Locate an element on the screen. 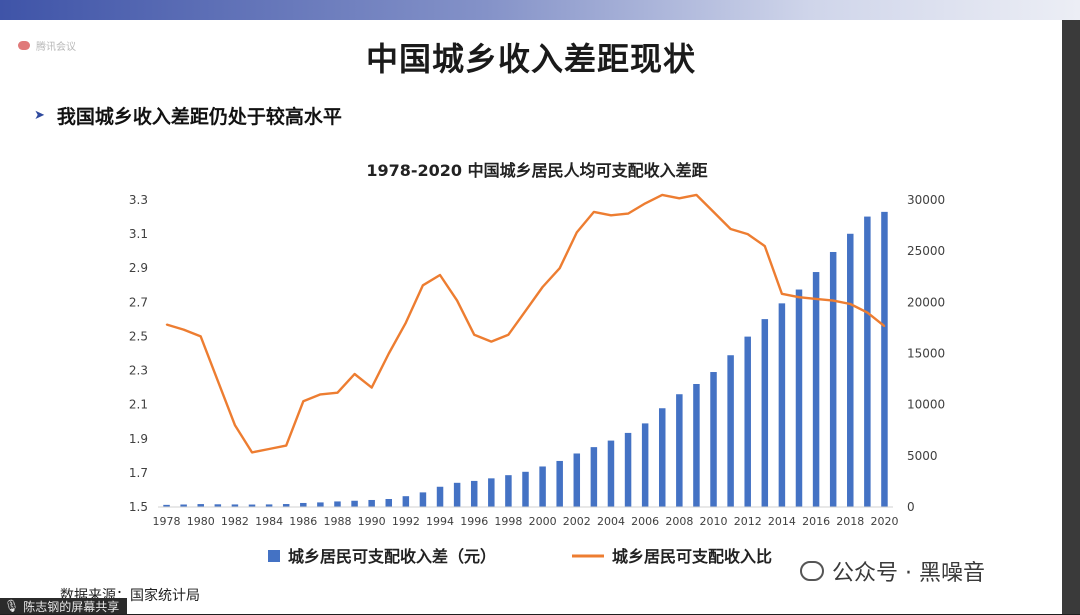  point-income-ratio-1985 is located at coordinates (286, 445).